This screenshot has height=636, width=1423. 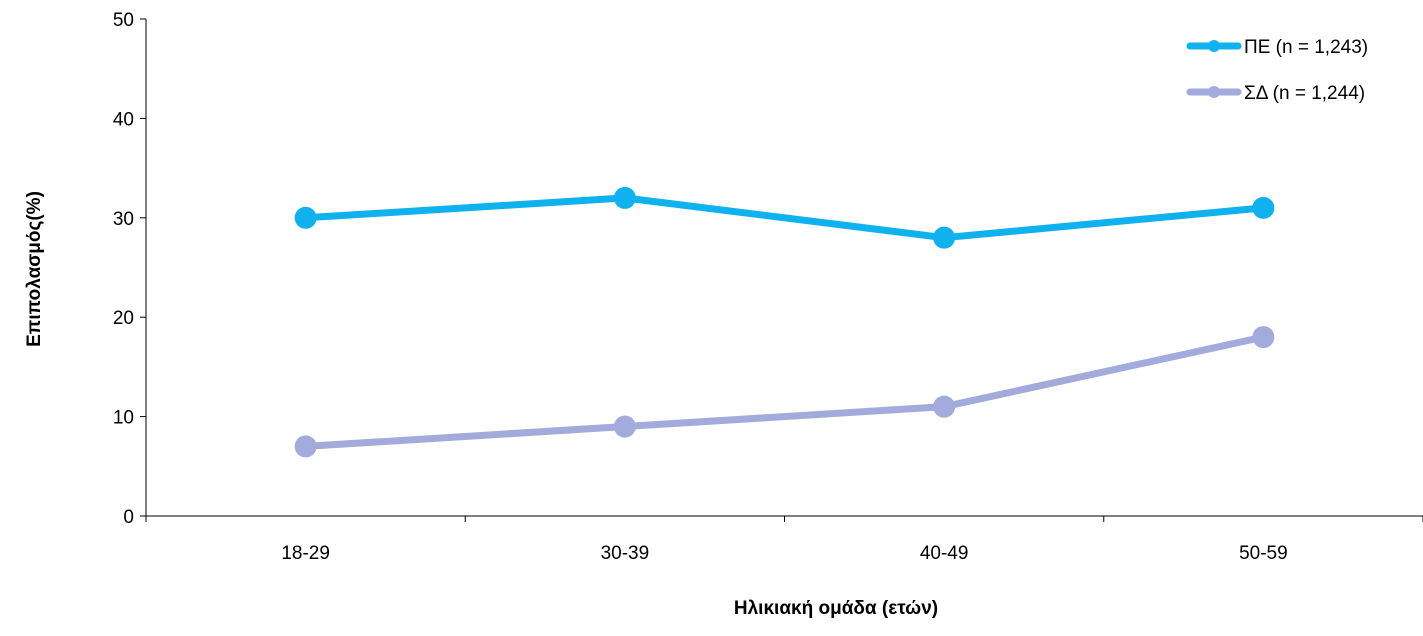 I want to click on y-tick-label: 50, so click(x=123, y=20).